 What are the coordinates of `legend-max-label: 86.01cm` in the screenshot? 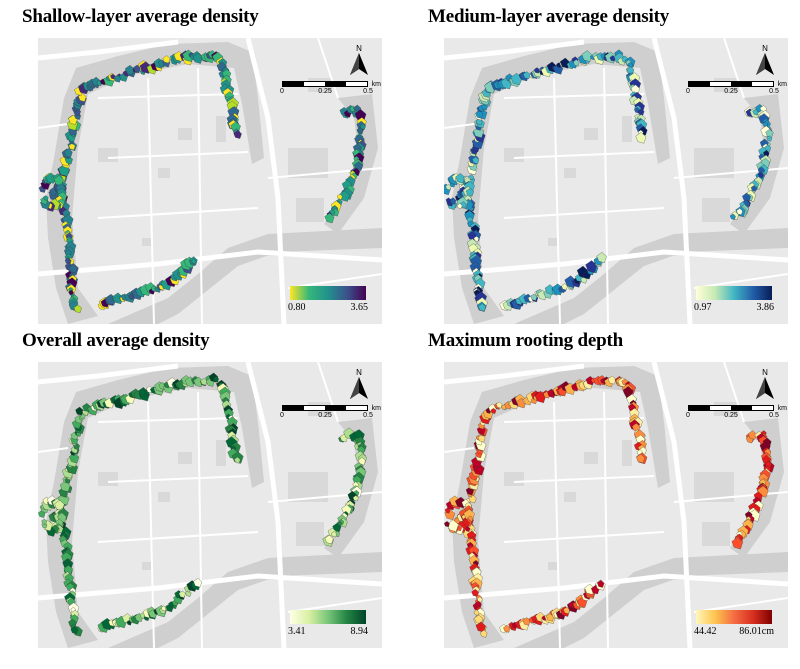 It's located at (756, 631).